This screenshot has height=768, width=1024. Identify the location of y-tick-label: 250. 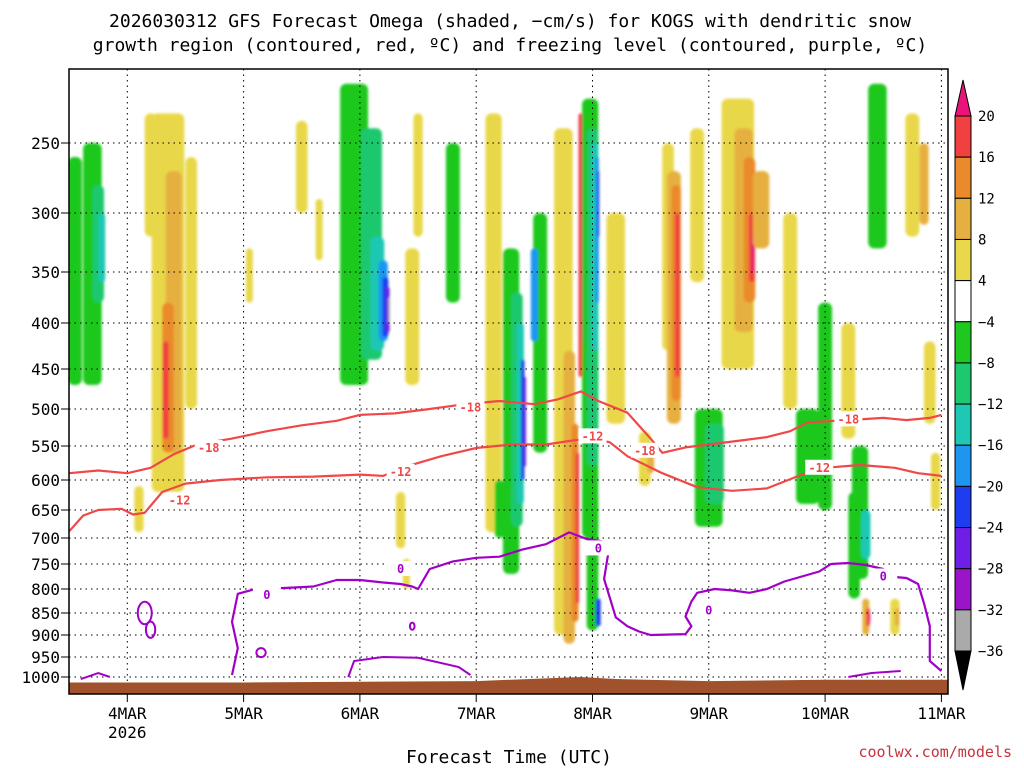
(45, 143).